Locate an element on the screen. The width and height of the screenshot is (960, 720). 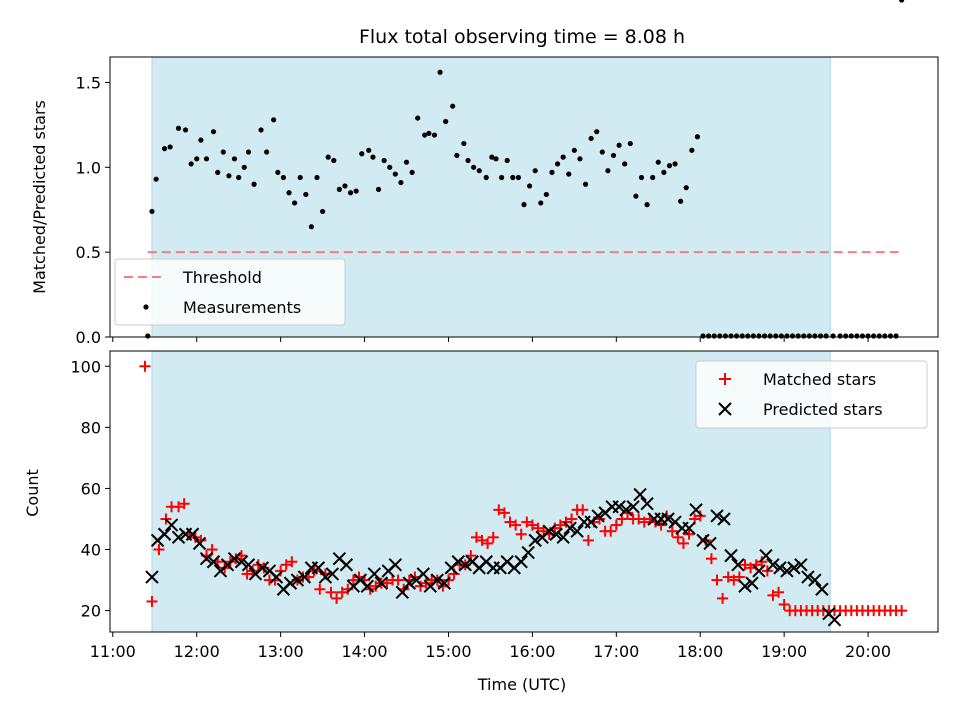
x-axis-label: Time (UTC) is located at coordinates (521, 684).